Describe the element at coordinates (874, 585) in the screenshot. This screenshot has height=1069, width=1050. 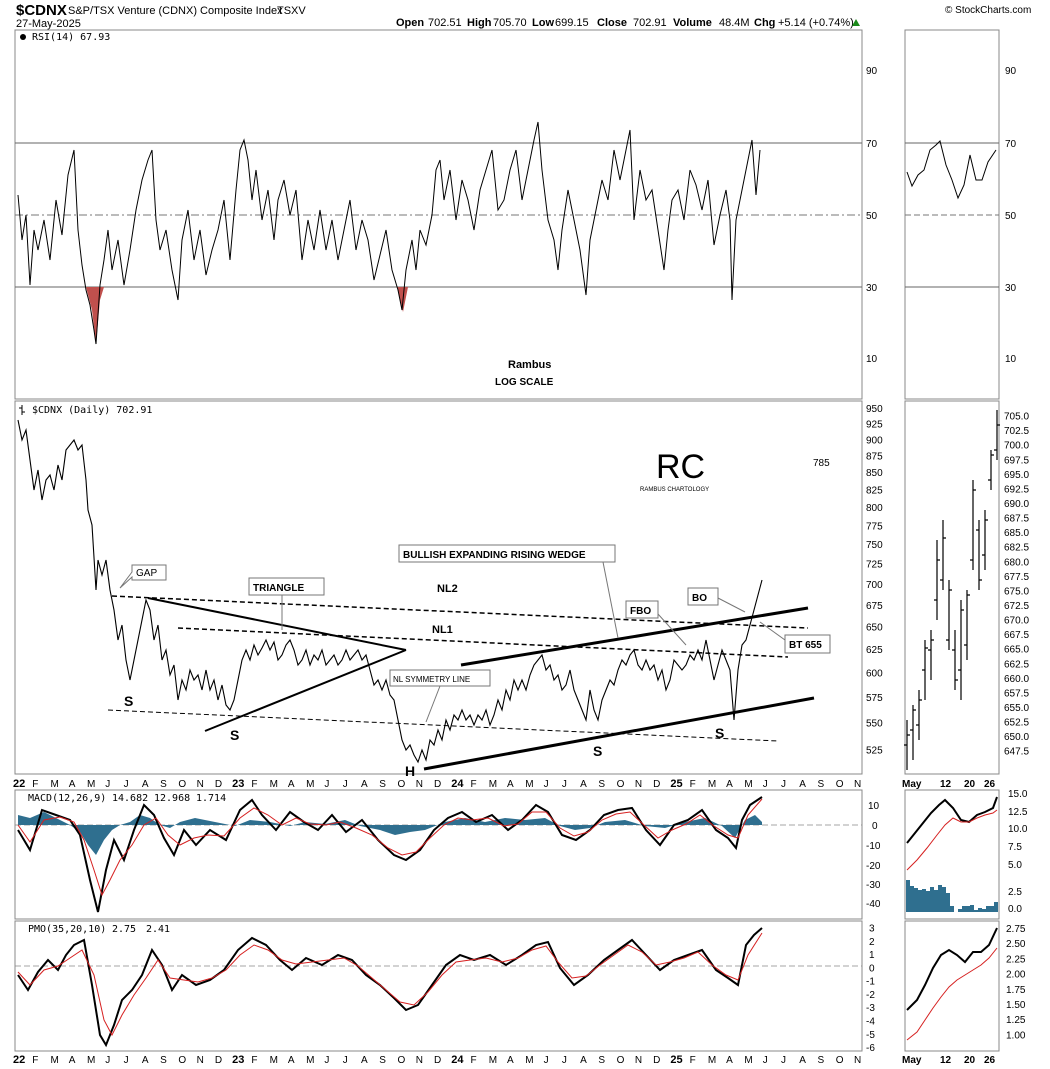
I see `price-tick: 700` at that location.